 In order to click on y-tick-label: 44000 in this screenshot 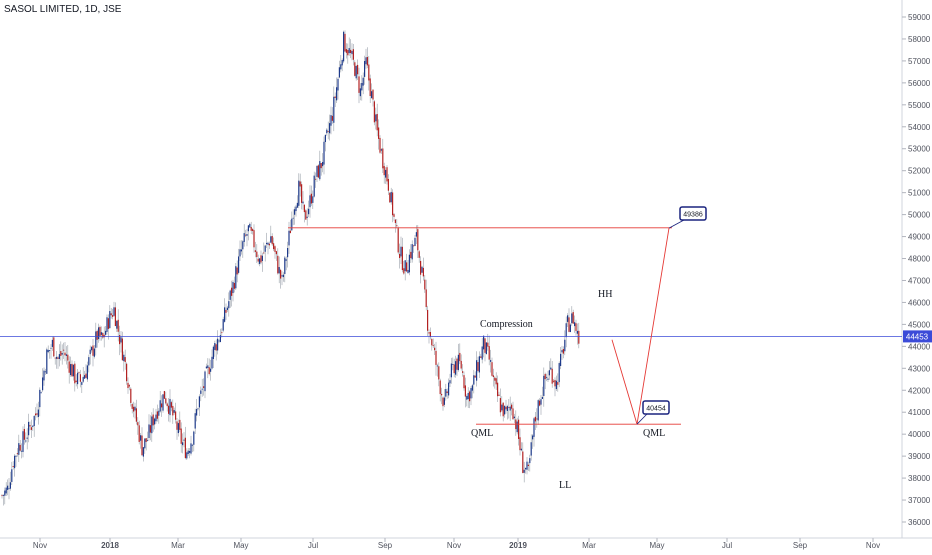, I will do `click(919, 346)`.